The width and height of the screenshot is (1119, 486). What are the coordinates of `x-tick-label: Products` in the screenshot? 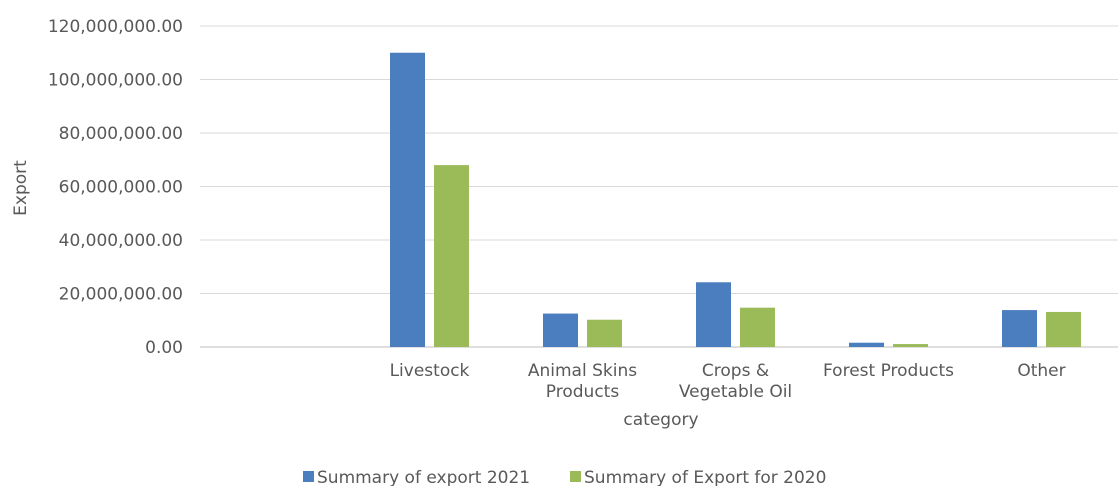 It's located at (583, 392).